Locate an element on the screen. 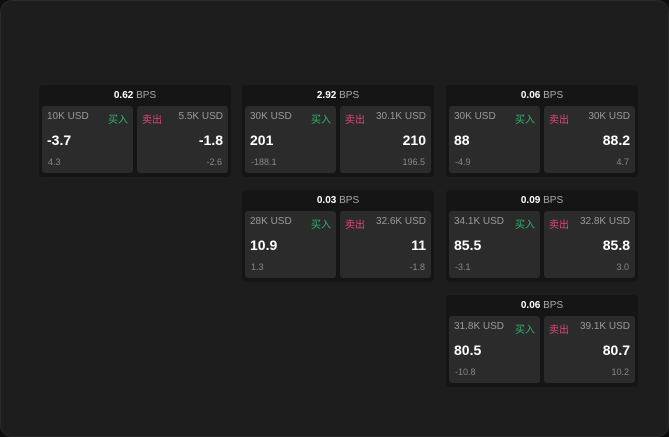  buy-price: 80.5 is located at coordinates (468, 350).